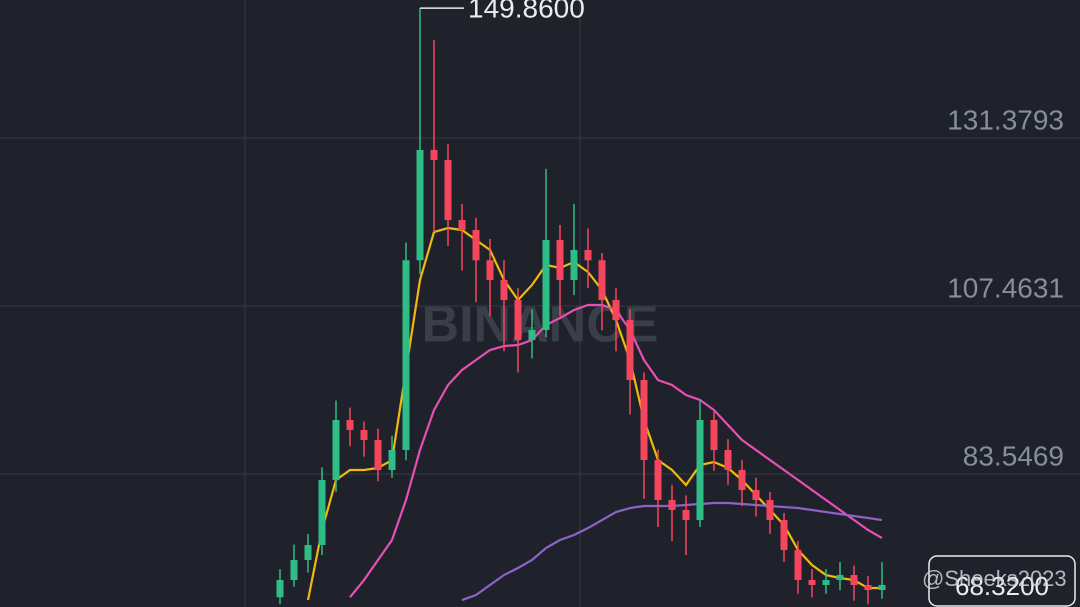 The height and width of the screenshot is (607, 1080). What do you see at coordinates (526, 12) in the screenshot?
I see `max-price-label: 149.8600` at bounding box center [526, 12].